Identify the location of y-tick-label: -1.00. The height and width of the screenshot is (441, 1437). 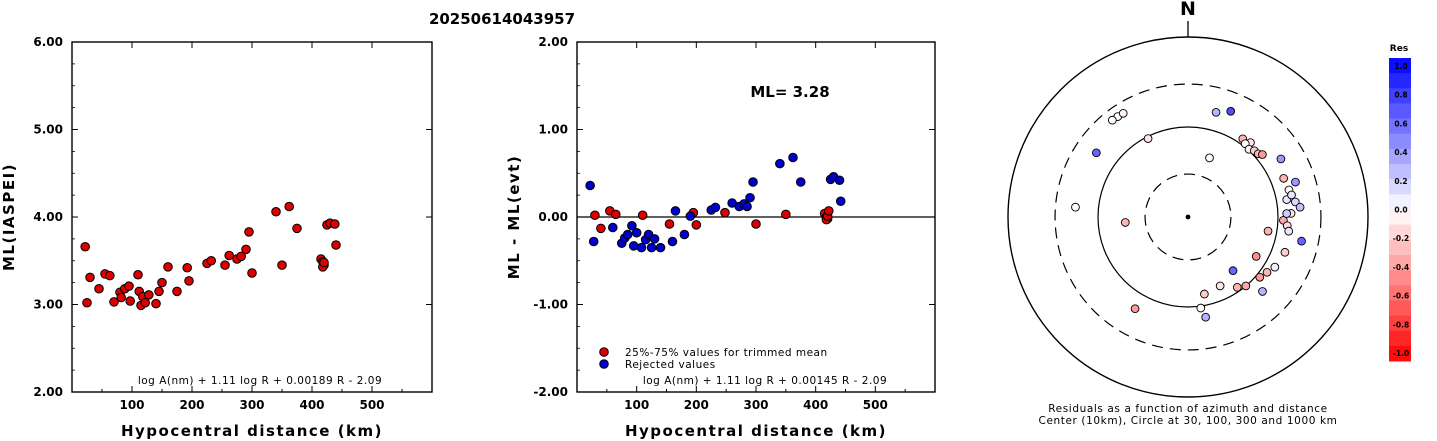
(550, 305).